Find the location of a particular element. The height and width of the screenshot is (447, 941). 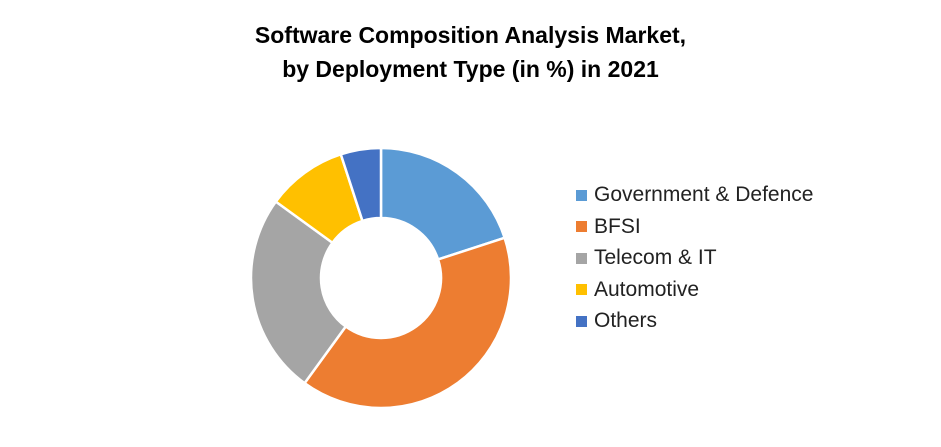

chart-title-line-2: by Deployment Type (in %) in 2021 is located at coordinates (470, 69).